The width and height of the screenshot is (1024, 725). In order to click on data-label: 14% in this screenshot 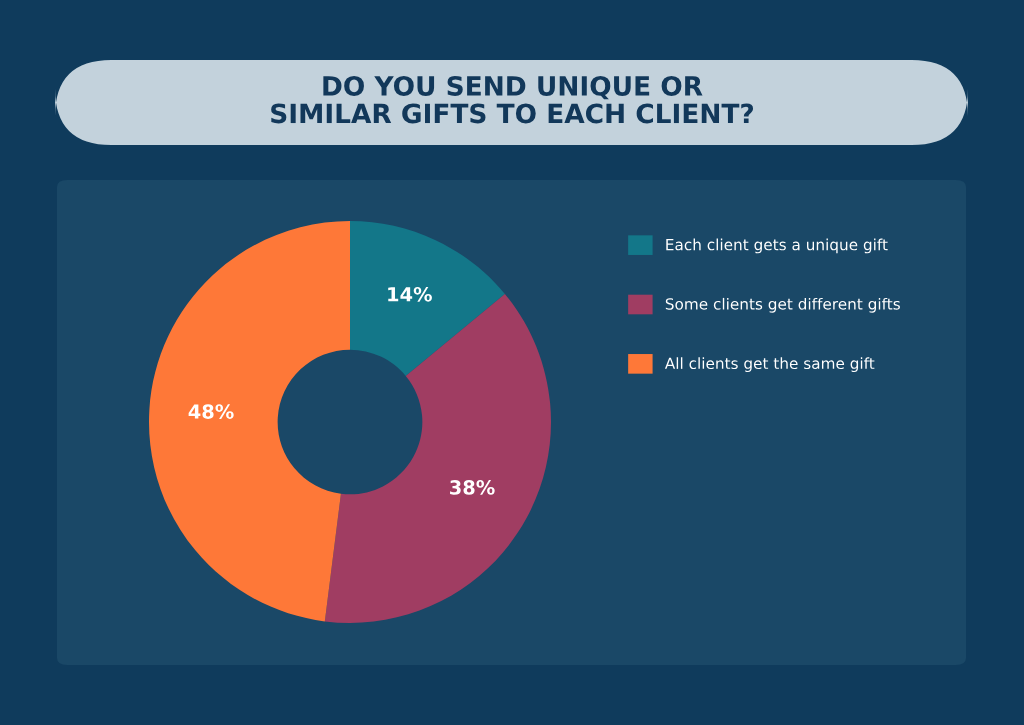, I will do `click(410, 294)`.